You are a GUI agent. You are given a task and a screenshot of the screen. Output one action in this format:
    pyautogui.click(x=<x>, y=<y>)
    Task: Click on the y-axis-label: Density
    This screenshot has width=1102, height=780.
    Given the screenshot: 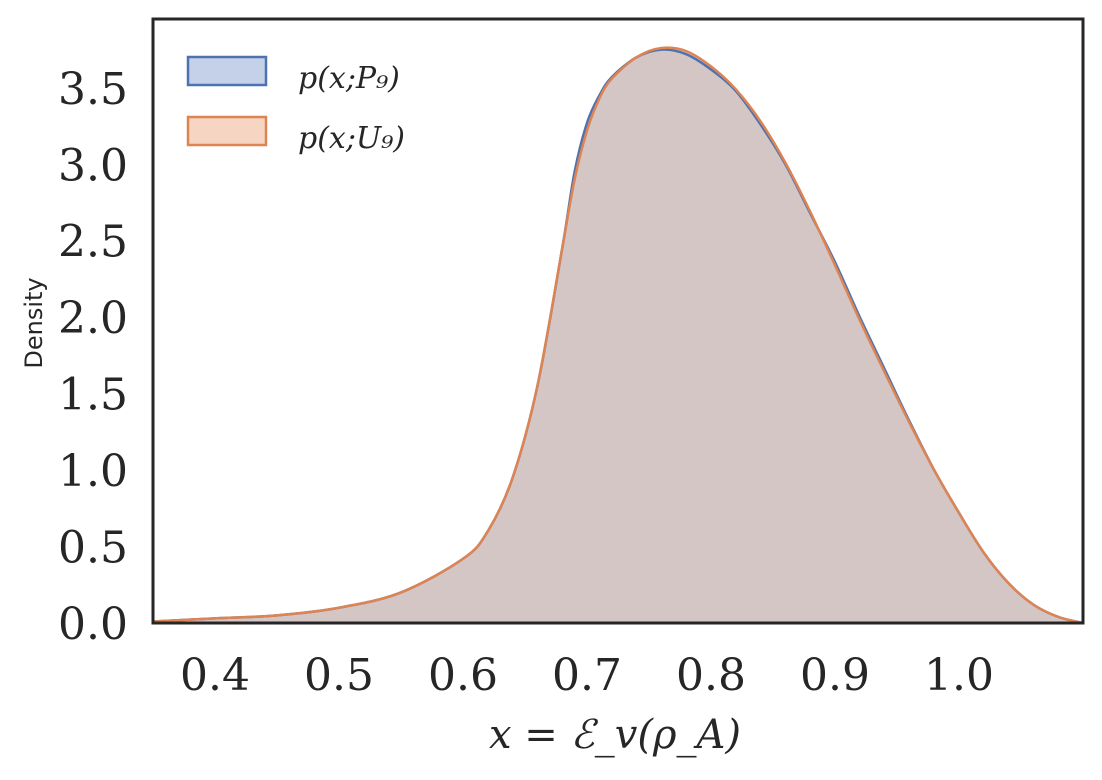 What is the action you would take?
    pyautogui.click(x=34, y=322)
    